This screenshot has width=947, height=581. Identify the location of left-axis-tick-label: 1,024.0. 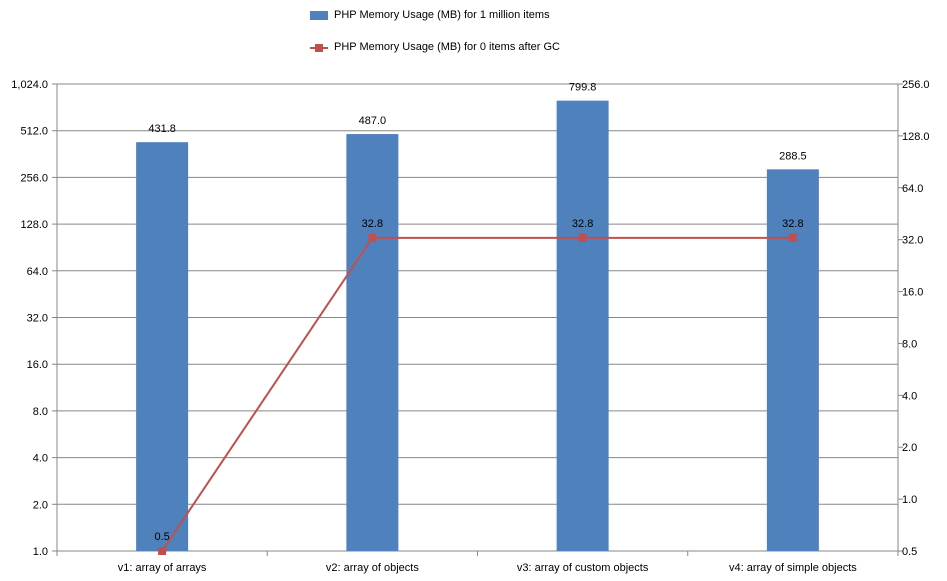
(29, 85).